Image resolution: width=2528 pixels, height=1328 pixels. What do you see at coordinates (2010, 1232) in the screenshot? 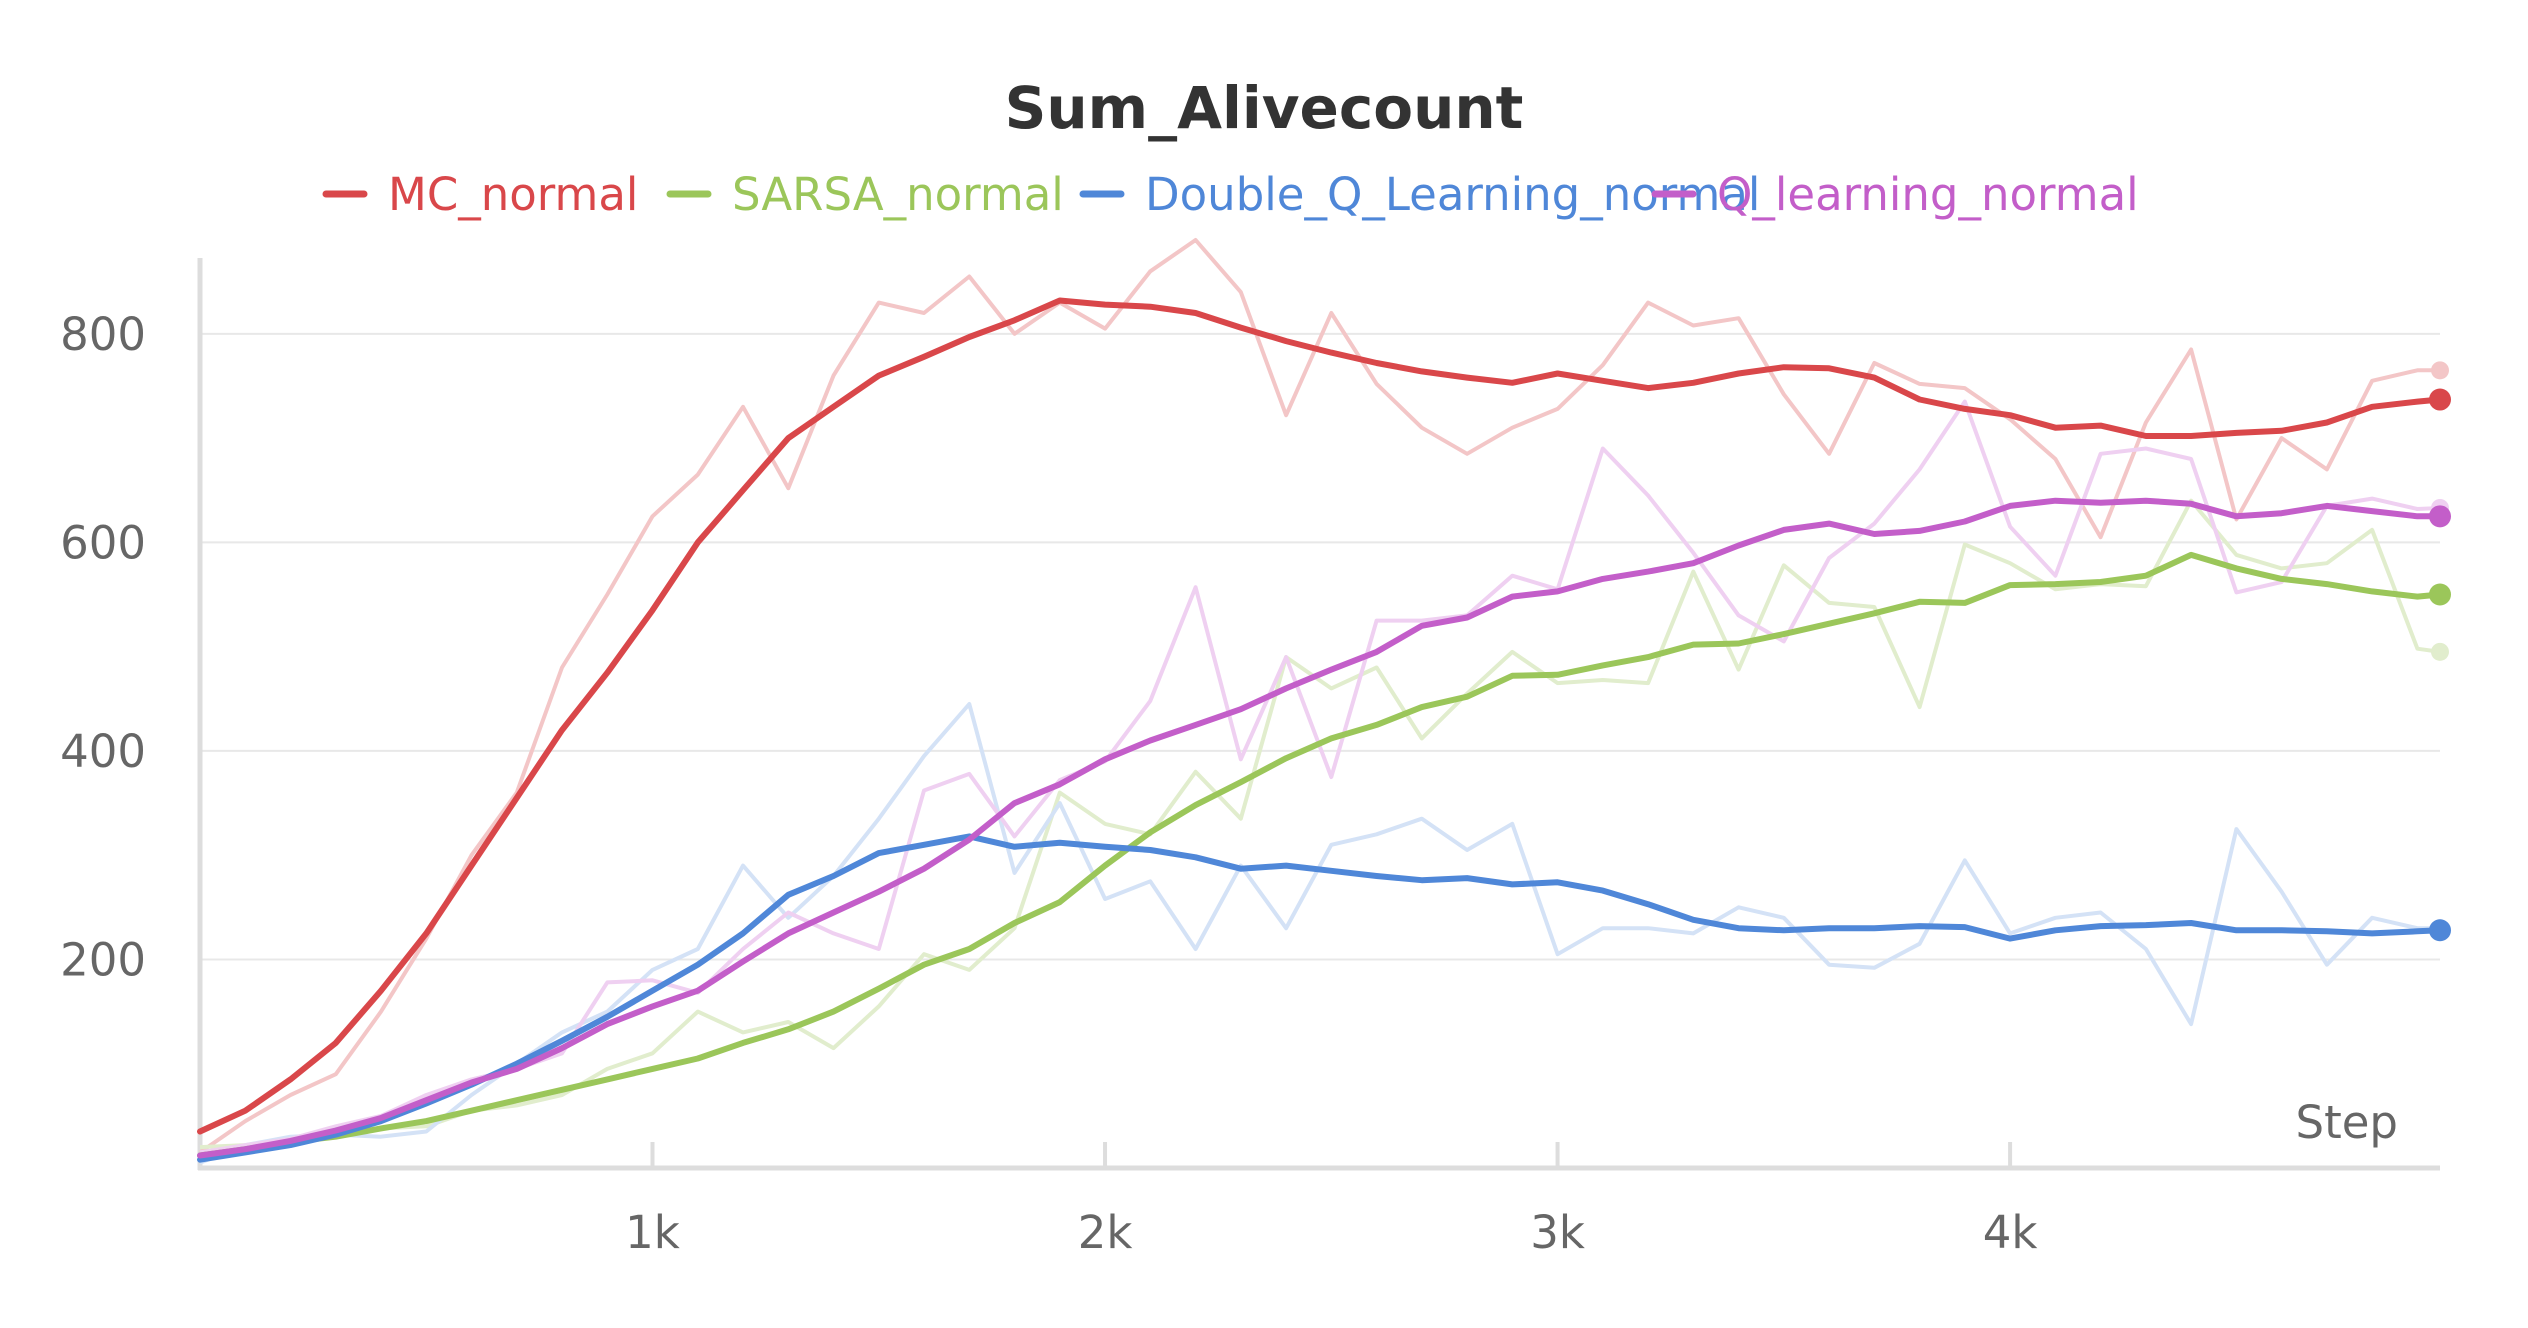
I see `x-tick-label: 4k` at bounding box center [2010, 1232].